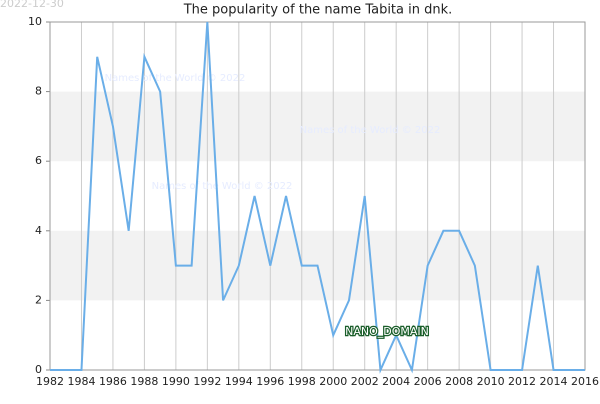 This screenshot has height=404, width=600. Describe the element at coordinates (176, 381) in the screenshot. I see `x-tick-label: 1990` at that location.